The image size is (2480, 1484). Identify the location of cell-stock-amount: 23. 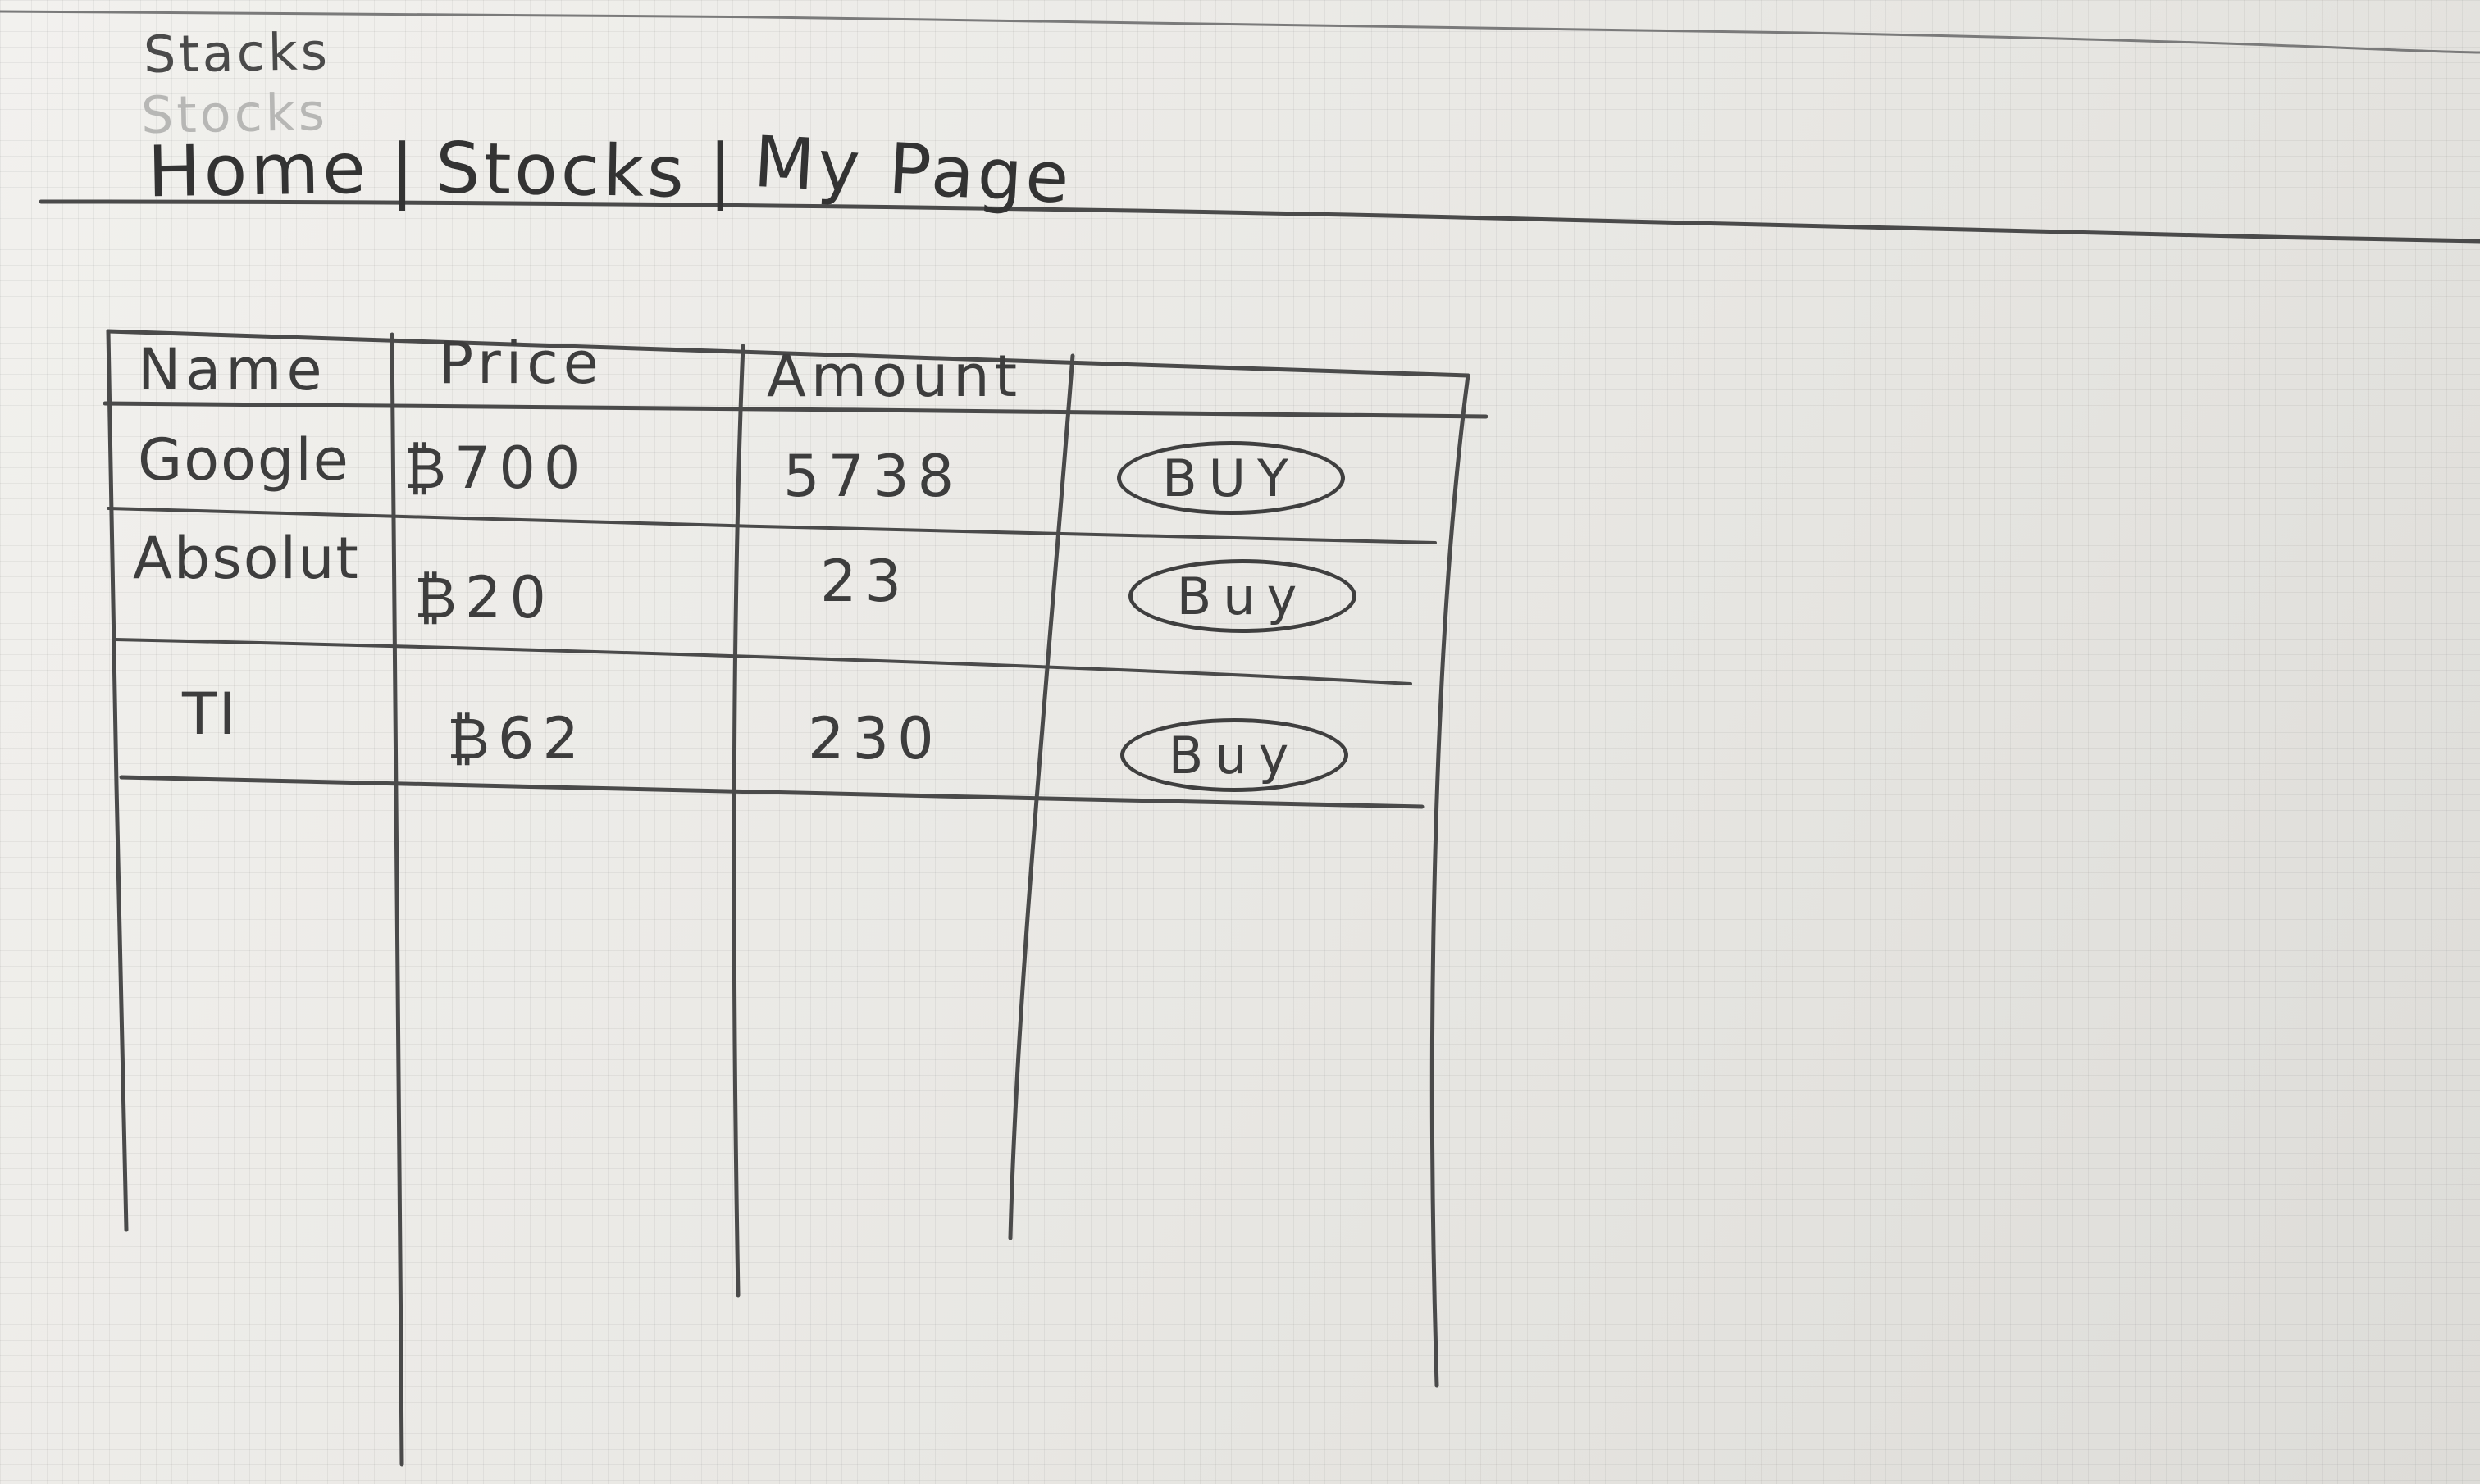
(865, 581).